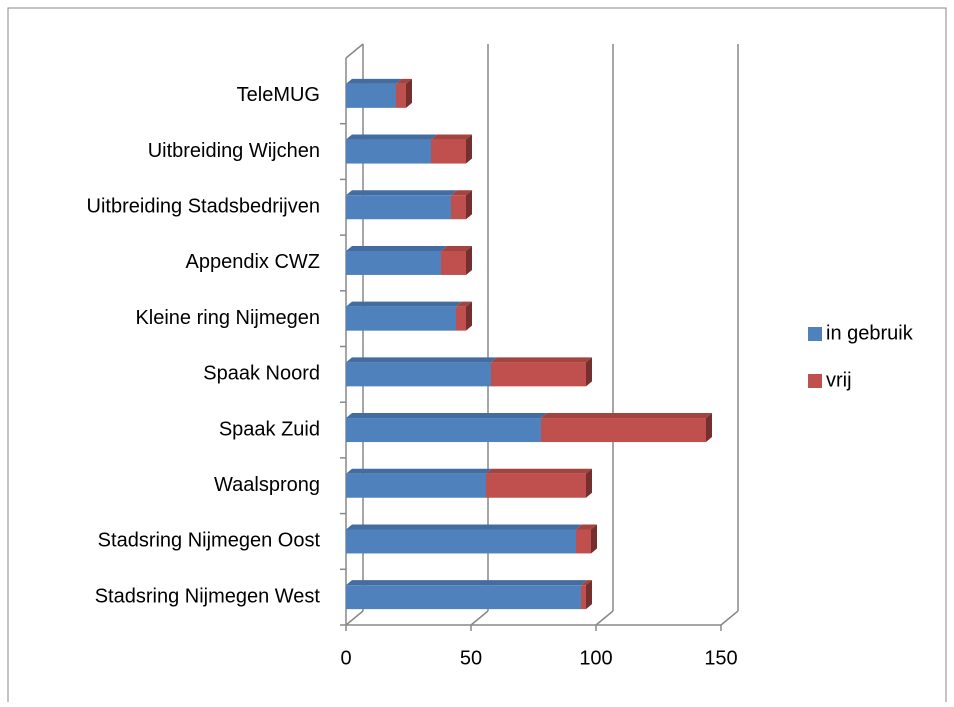 Image resolution: width=954 pixels, height=707 pixels. What do you see at coordinates (354, 51) in the screenshot?
I see `axis-line` at bounding box center [354, 51].